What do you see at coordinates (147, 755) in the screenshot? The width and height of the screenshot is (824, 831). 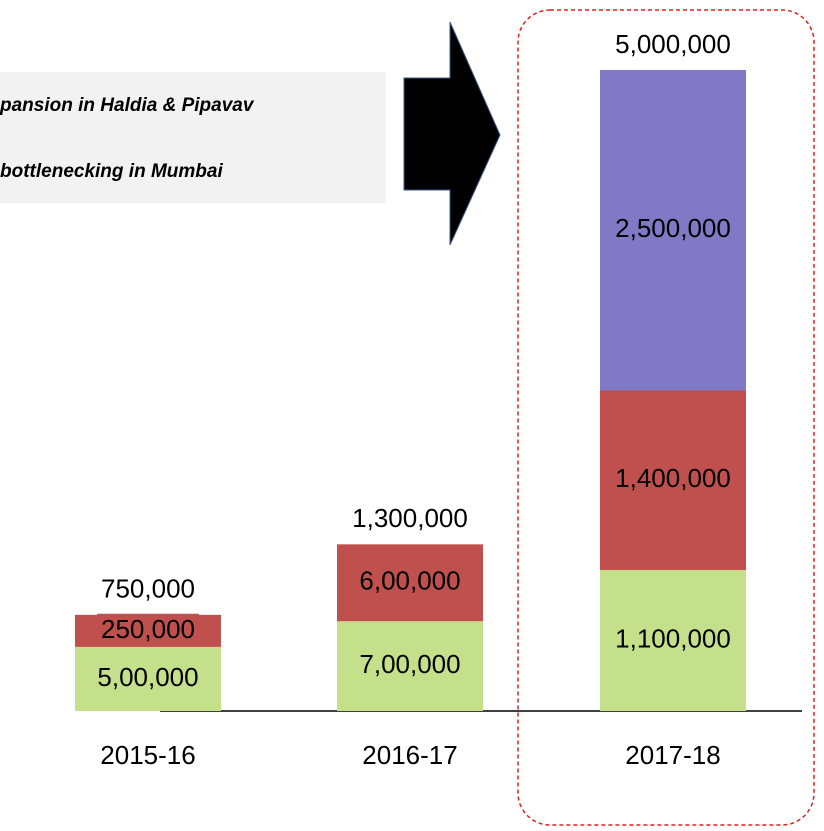 I see `x-tick-label: 2015-16` at bounding box center [147, 755].